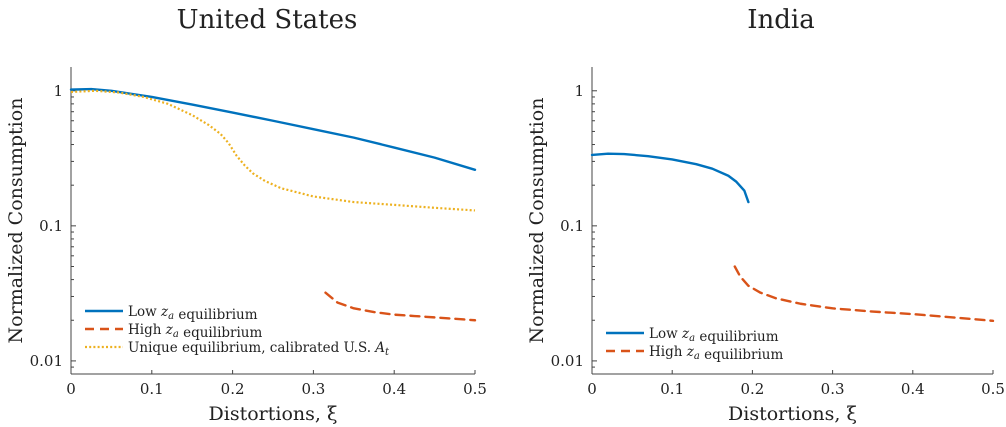  What do you see at coordinates (259, 349) in the screenshot?
I see `legend-label-2: Unique equilibrium, calibrated U.S. At` at bounding box center [259, 349].